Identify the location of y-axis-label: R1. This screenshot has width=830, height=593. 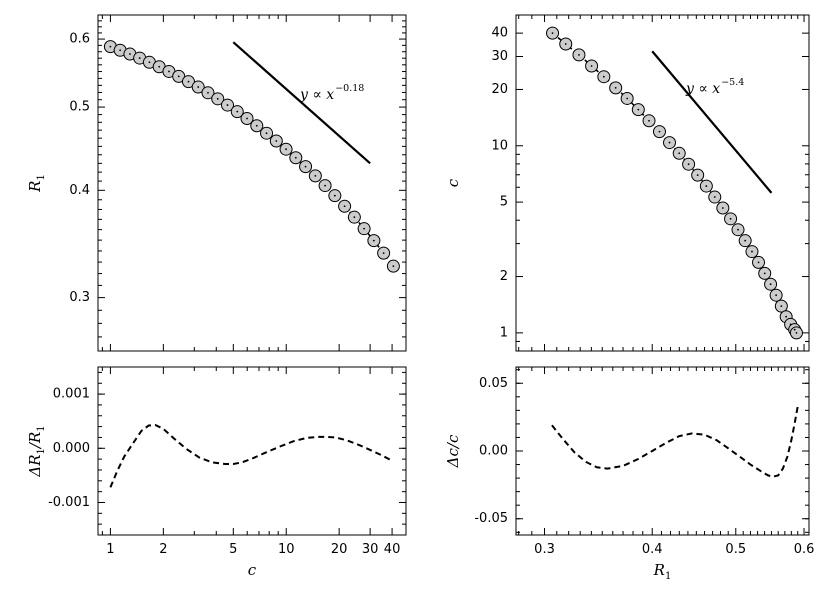
(36, 183).